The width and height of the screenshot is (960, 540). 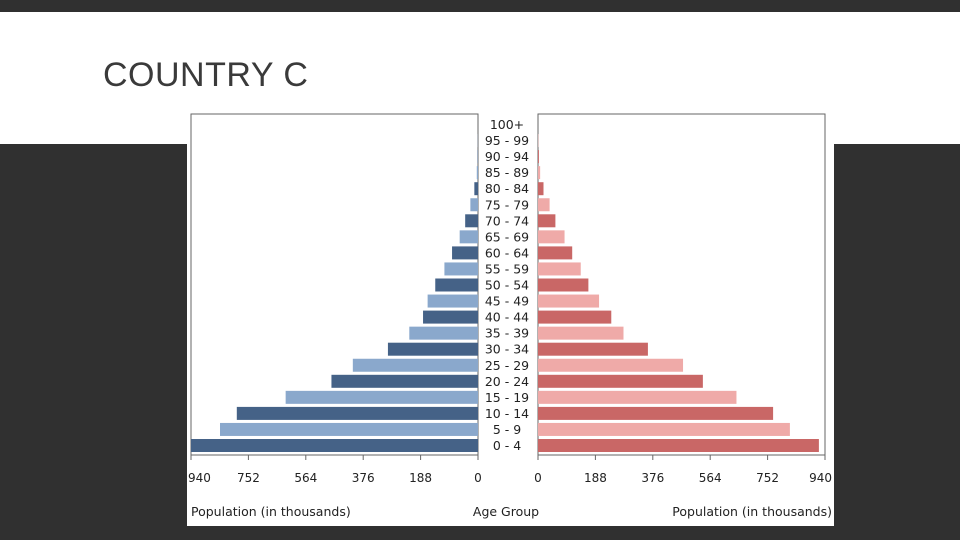 What do you see at coordinates (507, 172) in the screenshot?
I see `age-label: 85 - 89` at bounding box center [507, 172].